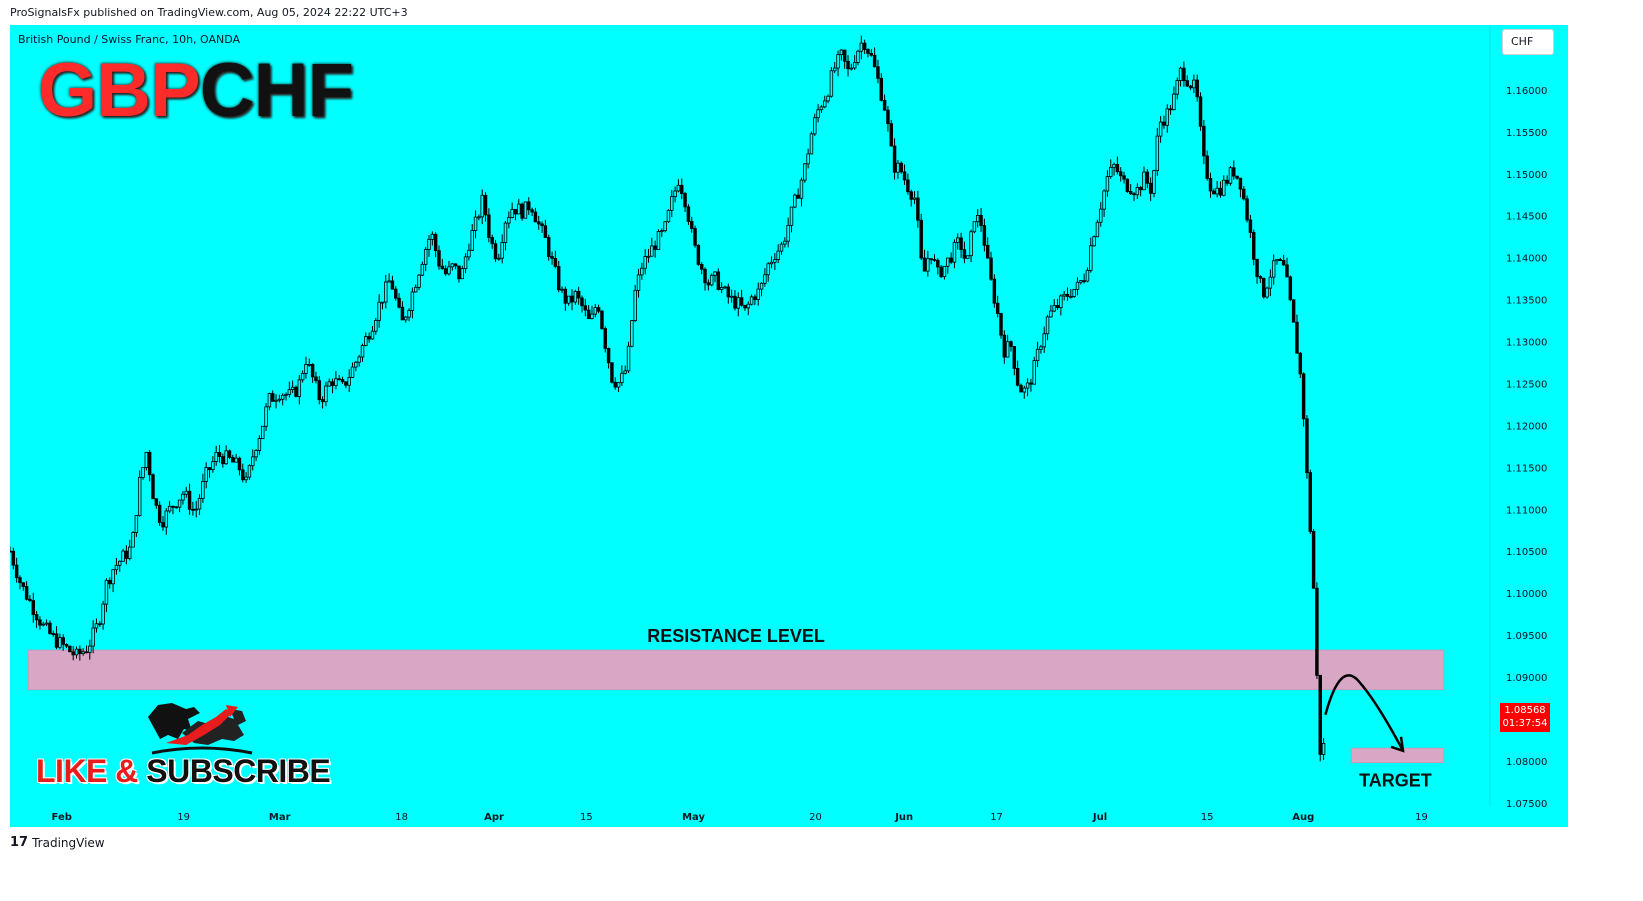  What do you see at coordinates (1397, 744) in the screenshot?
I see `projection-arrowhead` at bounding box center [1397, 744].